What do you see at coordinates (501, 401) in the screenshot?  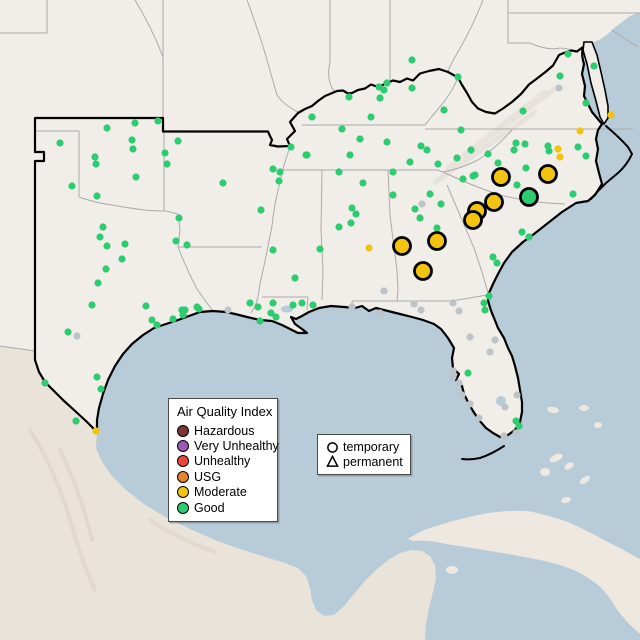 I see `lake-okeechobee` at bounding box center [501, 401].